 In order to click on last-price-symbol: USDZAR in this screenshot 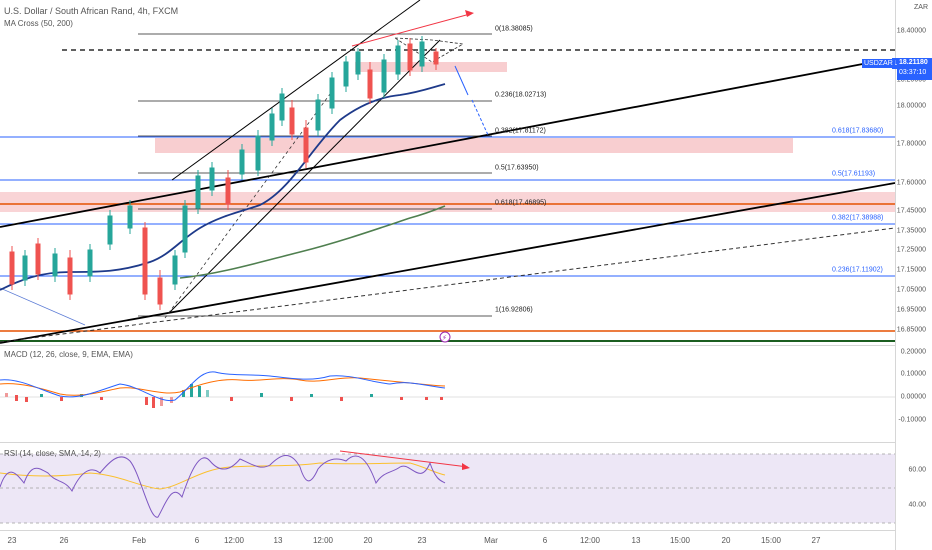, I will do `click(878, 63)`.